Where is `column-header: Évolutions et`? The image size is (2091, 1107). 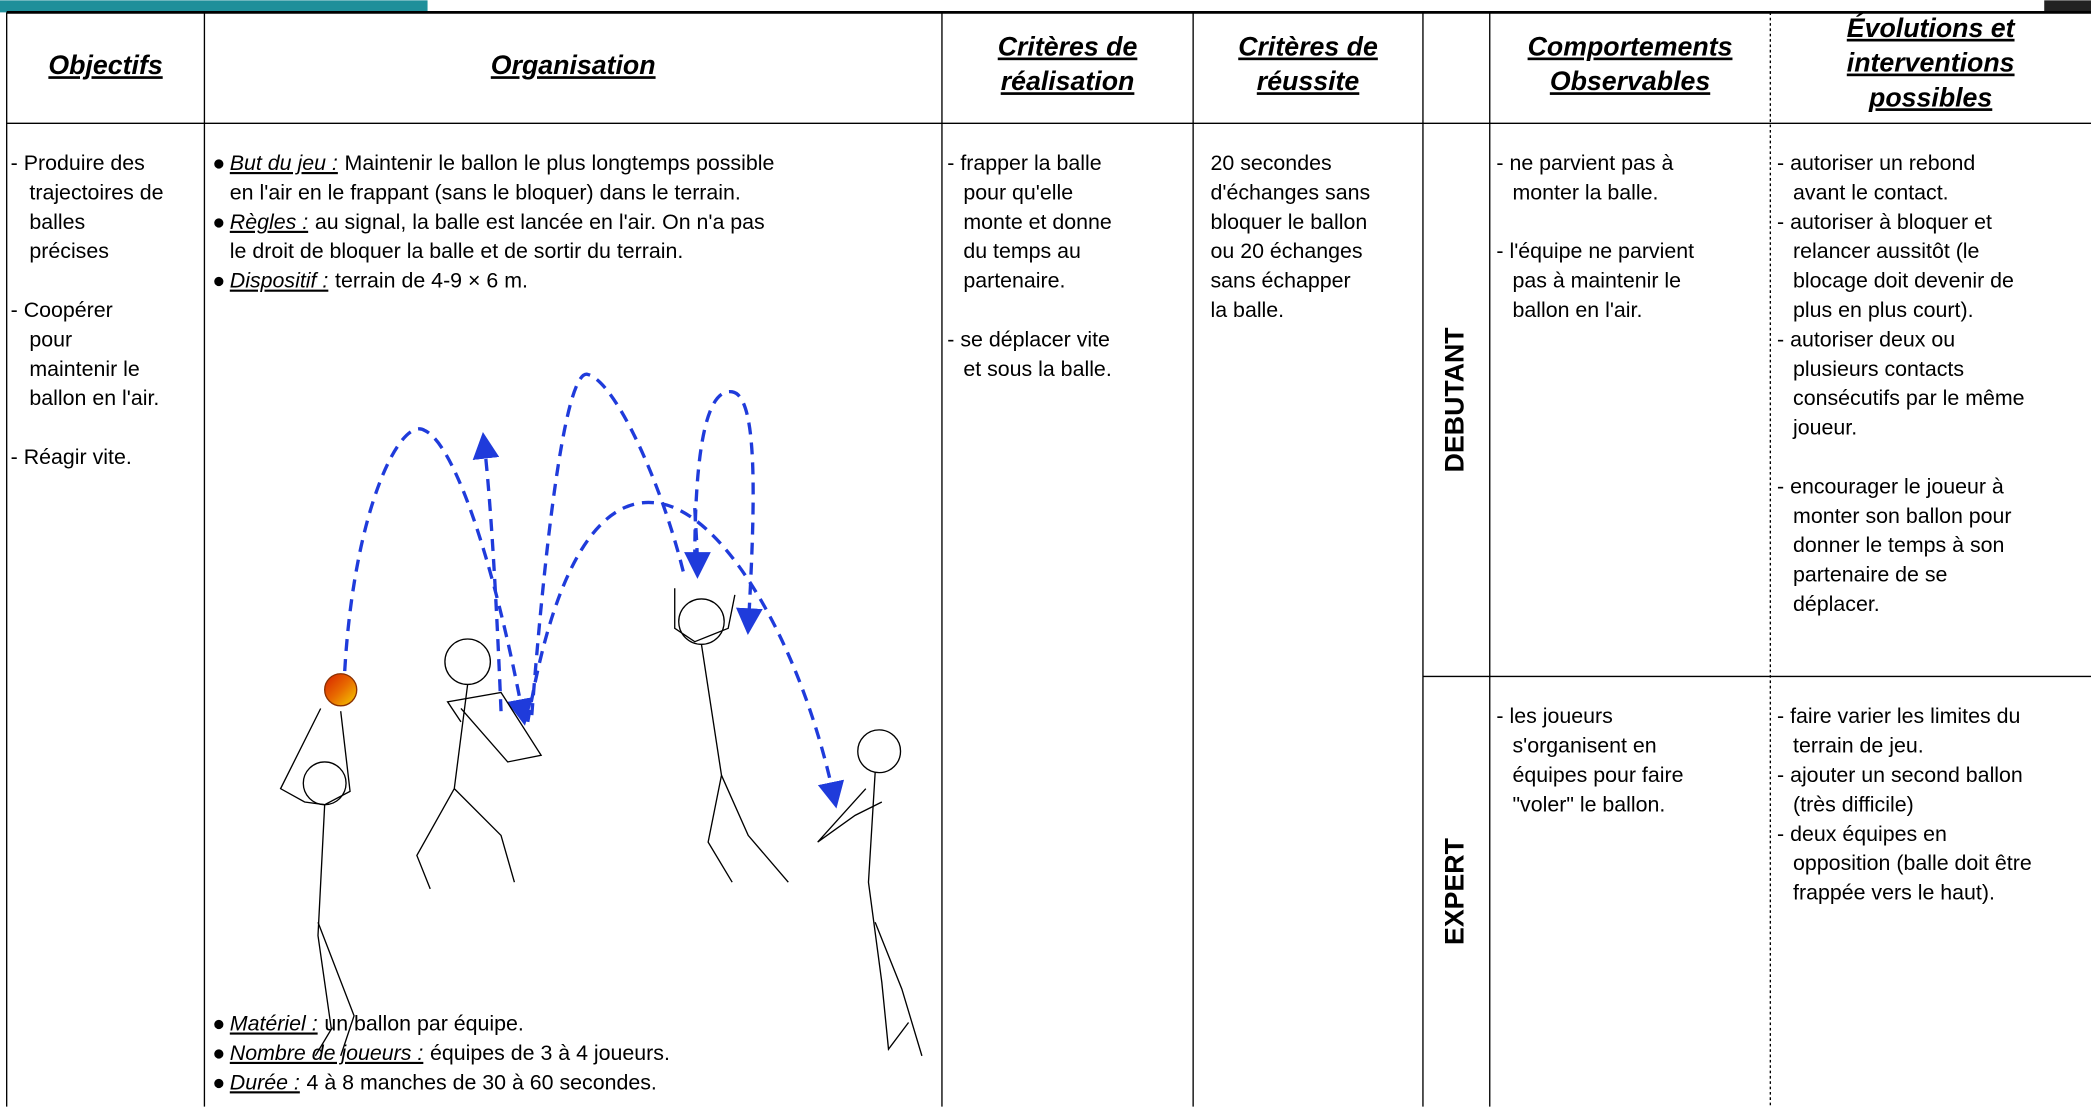
column-header: Évolutions et is located at coordinates (1931, 27).